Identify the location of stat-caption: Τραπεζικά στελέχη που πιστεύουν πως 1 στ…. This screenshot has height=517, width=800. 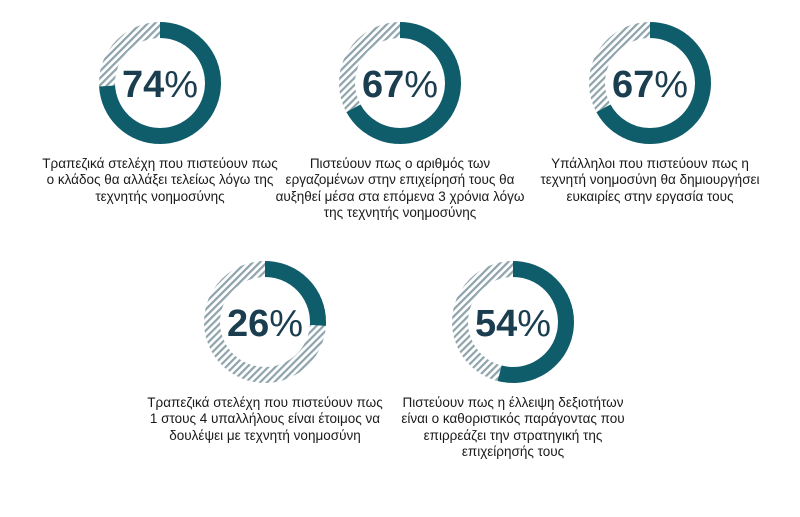
(265, 419).